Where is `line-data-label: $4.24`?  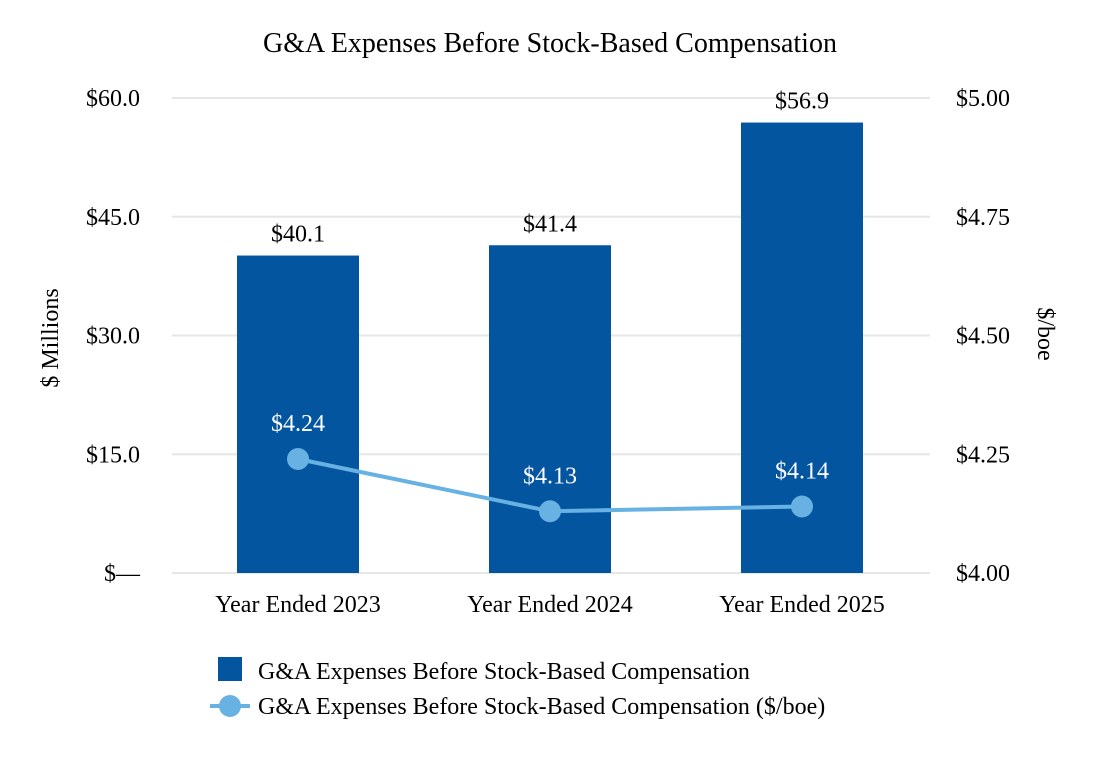
line-data-label: $4.24 is located at coordinates (298, 424).